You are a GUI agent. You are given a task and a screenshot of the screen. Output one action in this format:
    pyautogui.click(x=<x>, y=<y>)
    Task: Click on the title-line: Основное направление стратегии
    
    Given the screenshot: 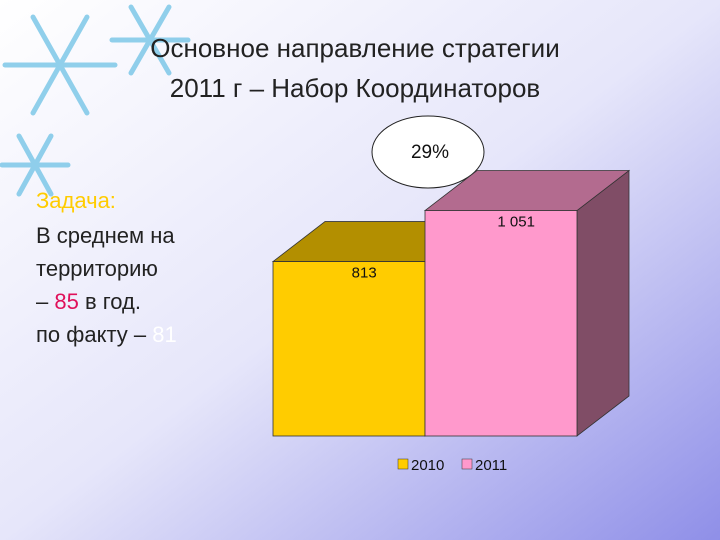 What is the action you would take?
    pyautogui.click(x=354, y=48)
    